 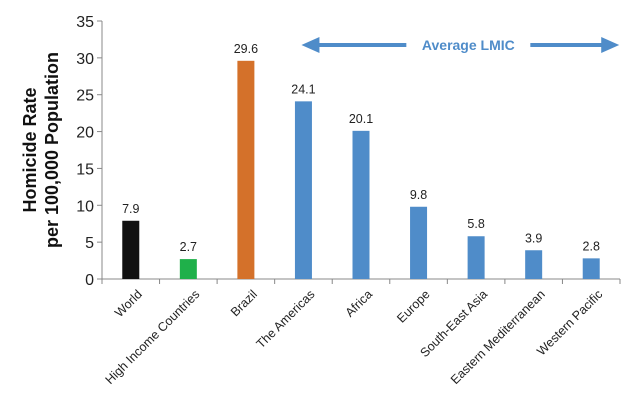 I want to click on bar-value-label: 2.8, so click(x=591, y=246).